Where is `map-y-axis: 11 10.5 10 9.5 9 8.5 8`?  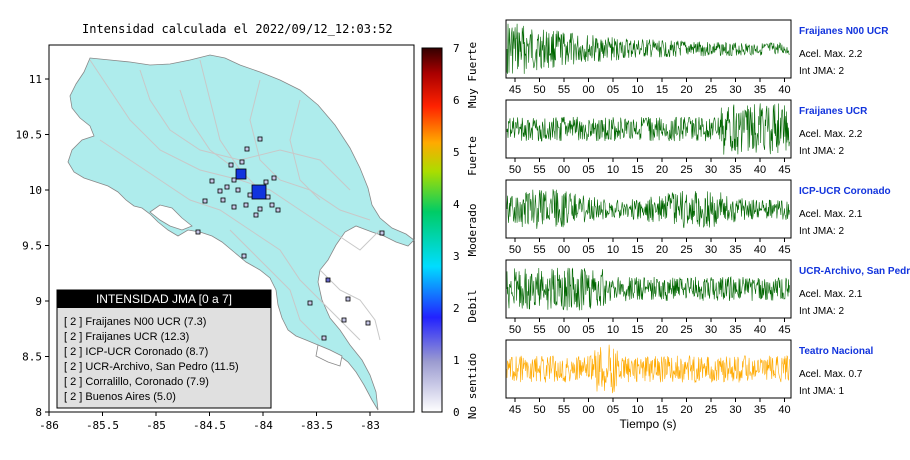
map-y-axis: 11 10.5 10 9.5 9 8.5 8 is located at coordinates (32, 246).